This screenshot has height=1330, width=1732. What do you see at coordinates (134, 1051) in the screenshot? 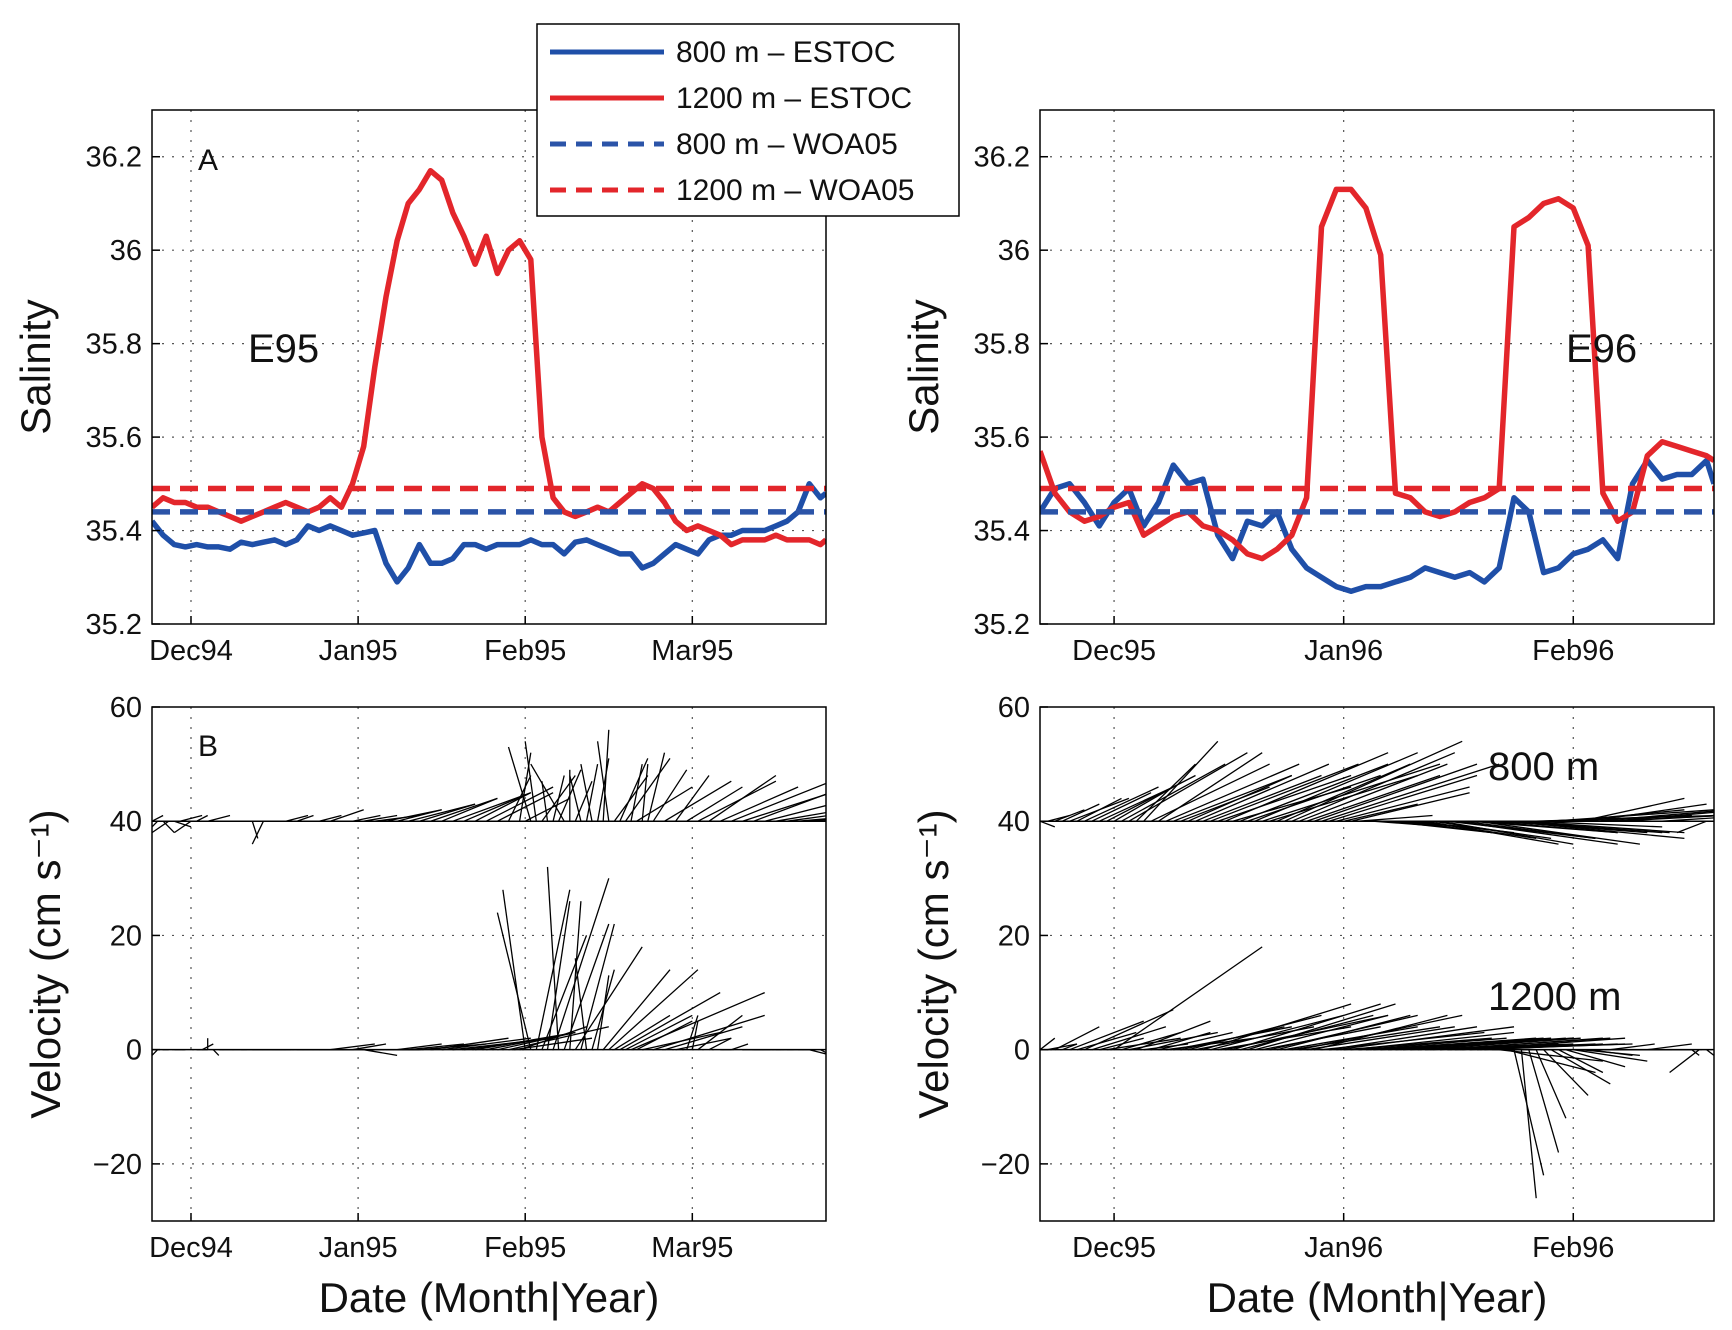
I see `y-tick-label: 0` at bounding box center [134, 1051].